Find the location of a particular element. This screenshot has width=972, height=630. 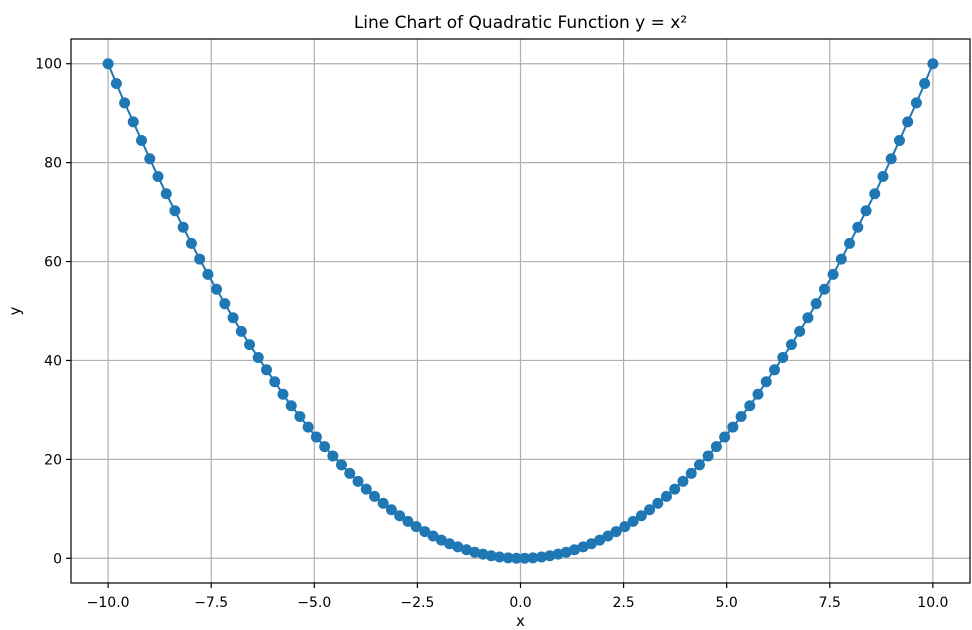

x-tick-label: −2.5 is located at coordinates (417, 603).